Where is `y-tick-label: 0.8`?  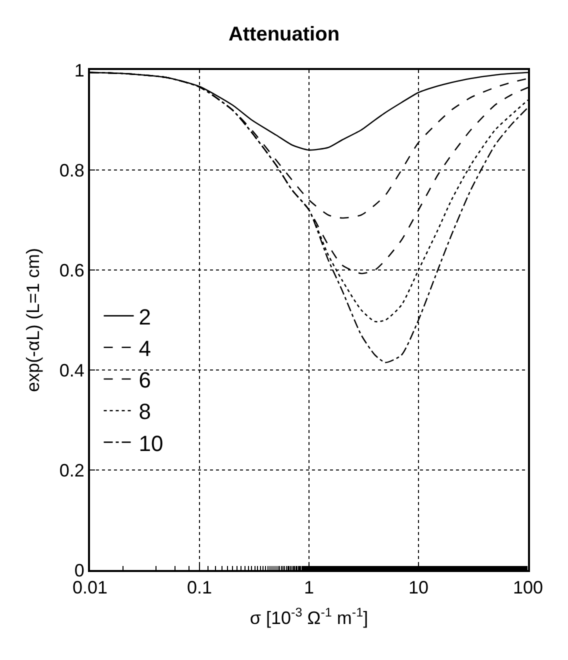
y-tick-label: 0.8 is located at coordinates (71, 170).